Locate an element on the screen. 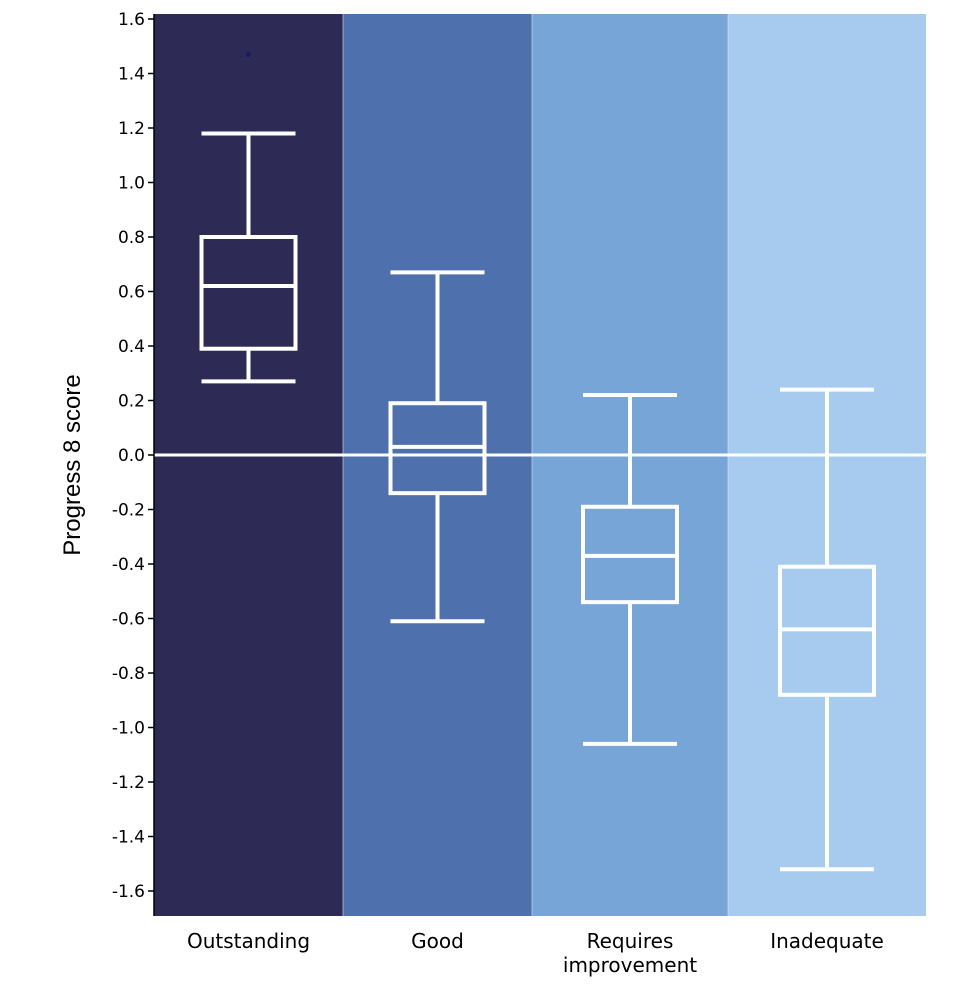 Image resolution: width=966 pixels, height=984 pixels. y-tick-label: 1.0 is located at coordinates (131, 184).